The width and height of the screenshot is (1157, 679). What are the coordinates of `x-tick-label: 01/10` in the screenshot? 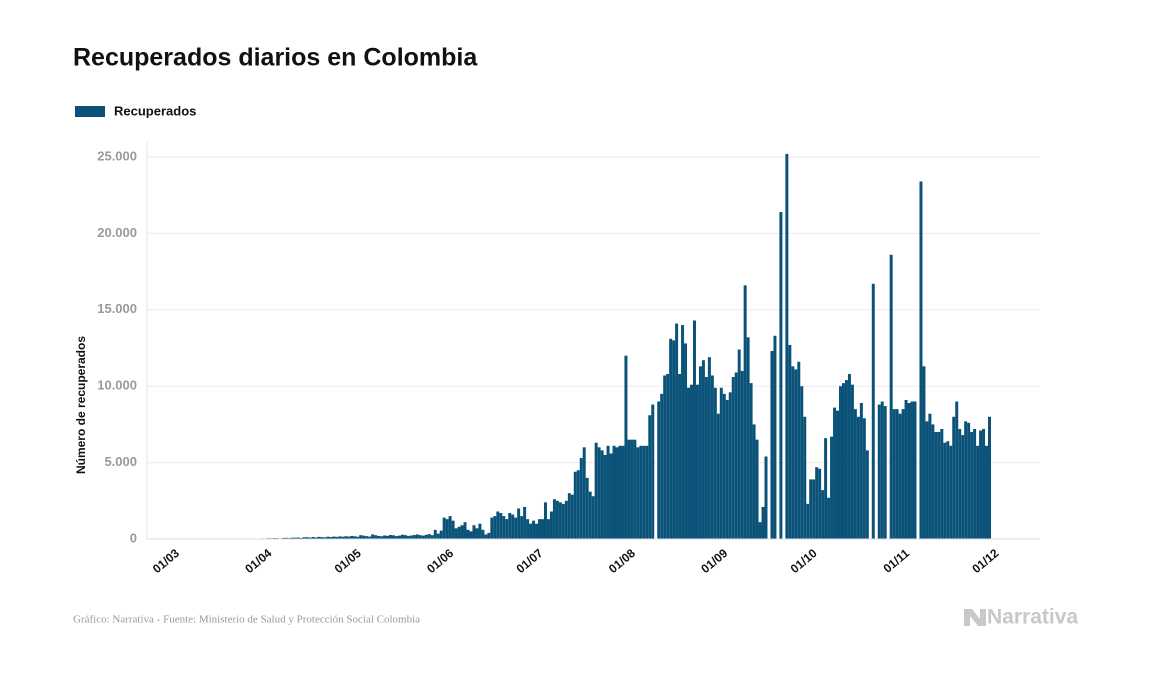 It's located at (804, 561).